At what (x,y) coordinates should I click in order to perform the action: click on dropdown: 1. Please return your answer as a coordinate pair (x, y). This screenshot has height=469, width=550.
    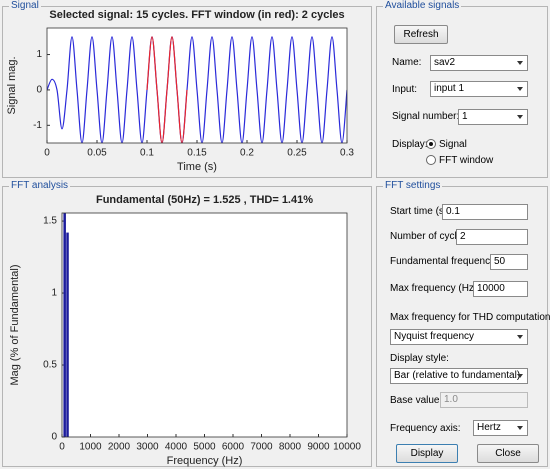
    Looking at the image, I should click on (493, 117).